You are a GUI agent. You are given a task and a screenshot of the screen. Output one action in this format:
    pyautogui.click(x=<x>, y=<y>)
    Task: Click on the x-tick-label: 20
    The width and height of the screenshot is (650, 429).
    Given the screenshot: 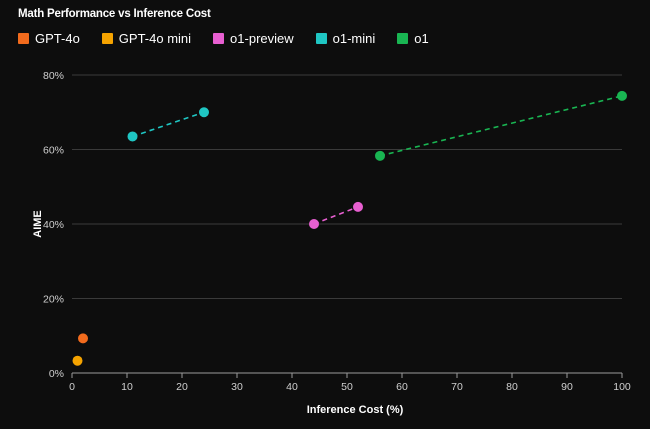 What is the action you would take?
    pyautogui.click(x=182, y=387)
    